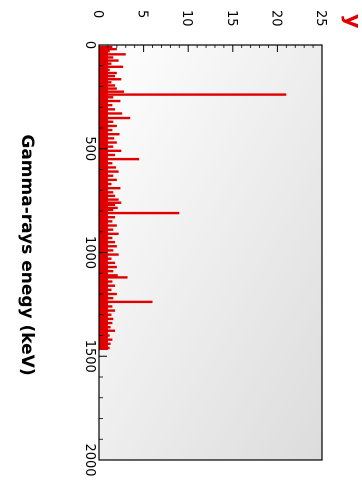 This screenshot has width=362, height=497. What do you see at coordinates (231, 18) in the screenshot?
I see `y-tick-label-3: 15` at bounding box center [231, 18].